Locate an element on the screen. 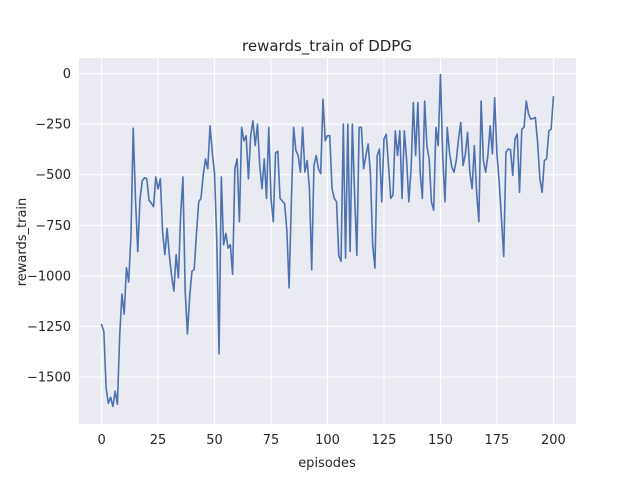  y-tick-label: −1500 is located at coordinates (49, 378).